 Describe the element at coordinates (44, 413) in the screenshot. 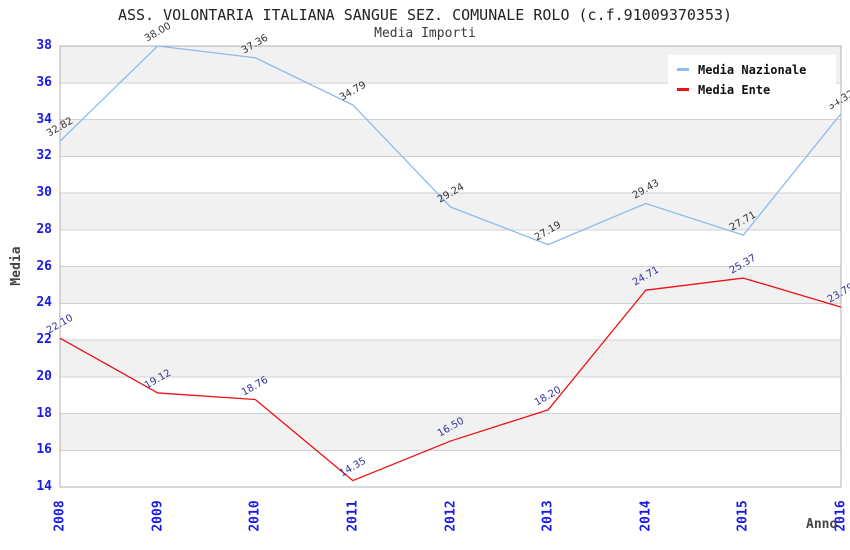

I see `y-tick-label: 18` at that location.